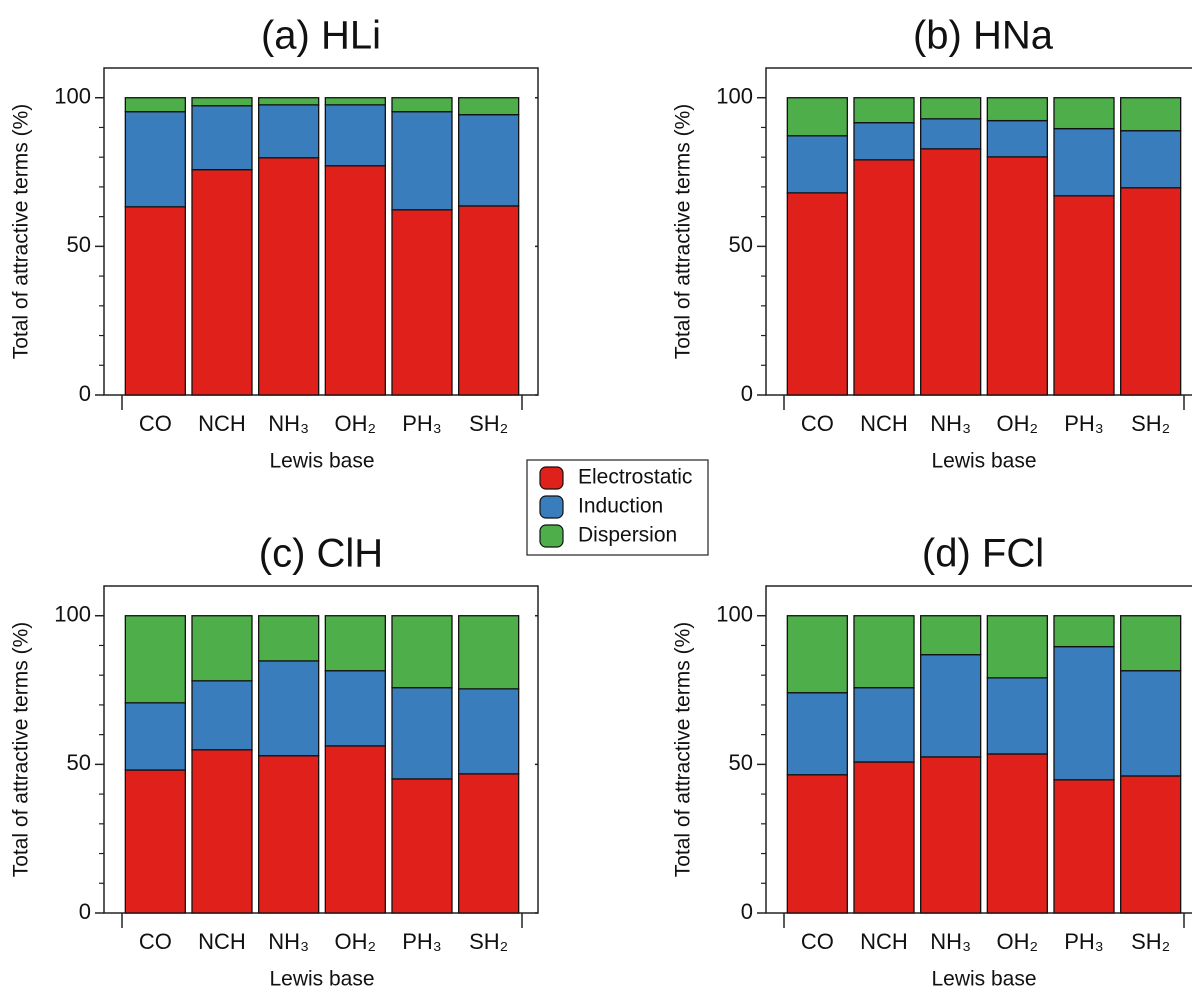 The width and height of the screenshot is (1192, 988). I want to click on chart-title: (b) HNa, so click(983, 36).